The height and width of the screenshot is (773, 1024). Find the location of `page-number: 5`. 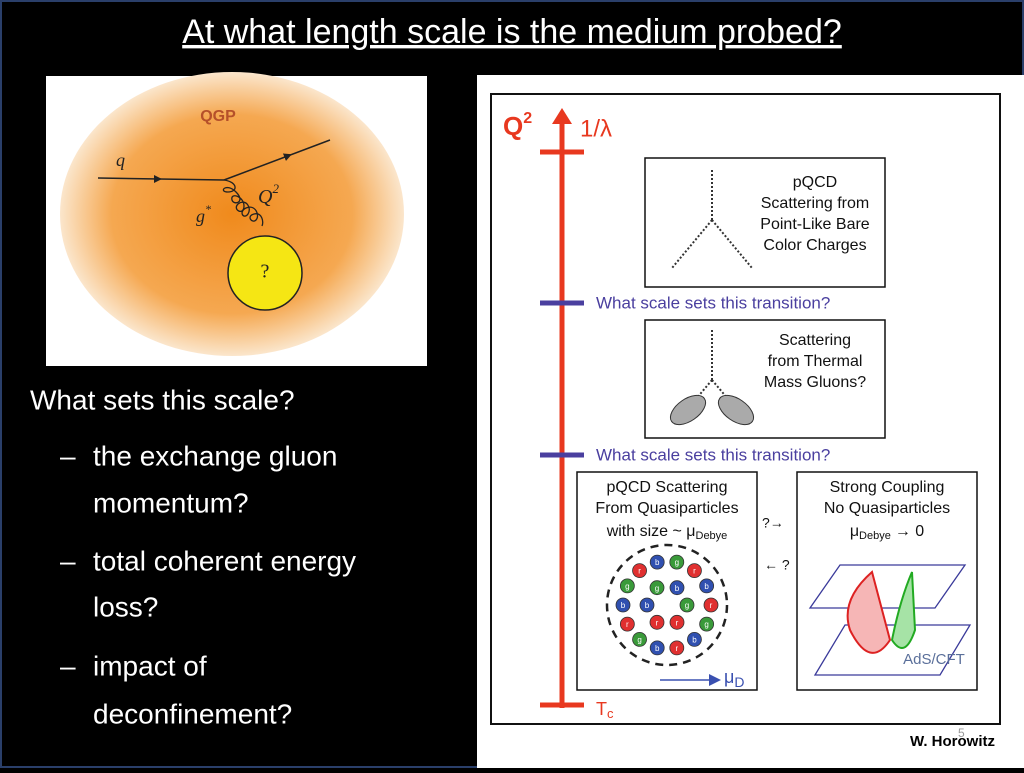

page-number: 5 is located at coordinates (961, 733).